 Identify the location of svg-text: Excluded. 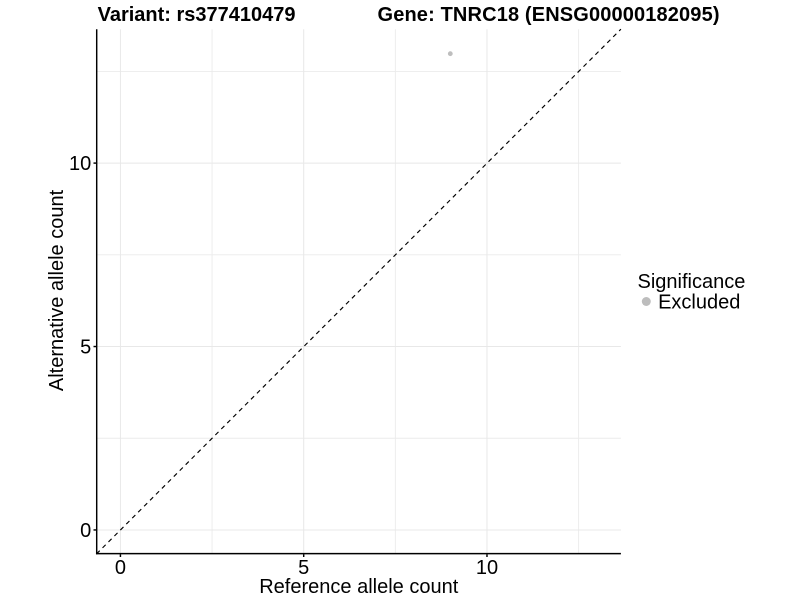
(699, 302).